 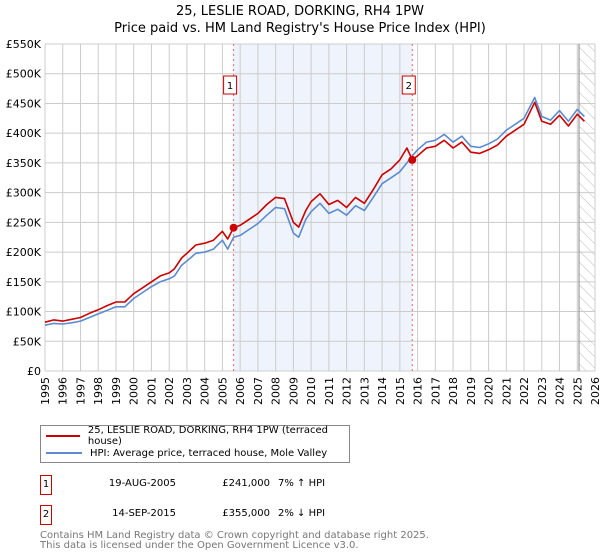 What do you see at coordinates (400, 391) in the screenshot?
I see `x-tick-label: 2015` at bounding box center [400, 391].